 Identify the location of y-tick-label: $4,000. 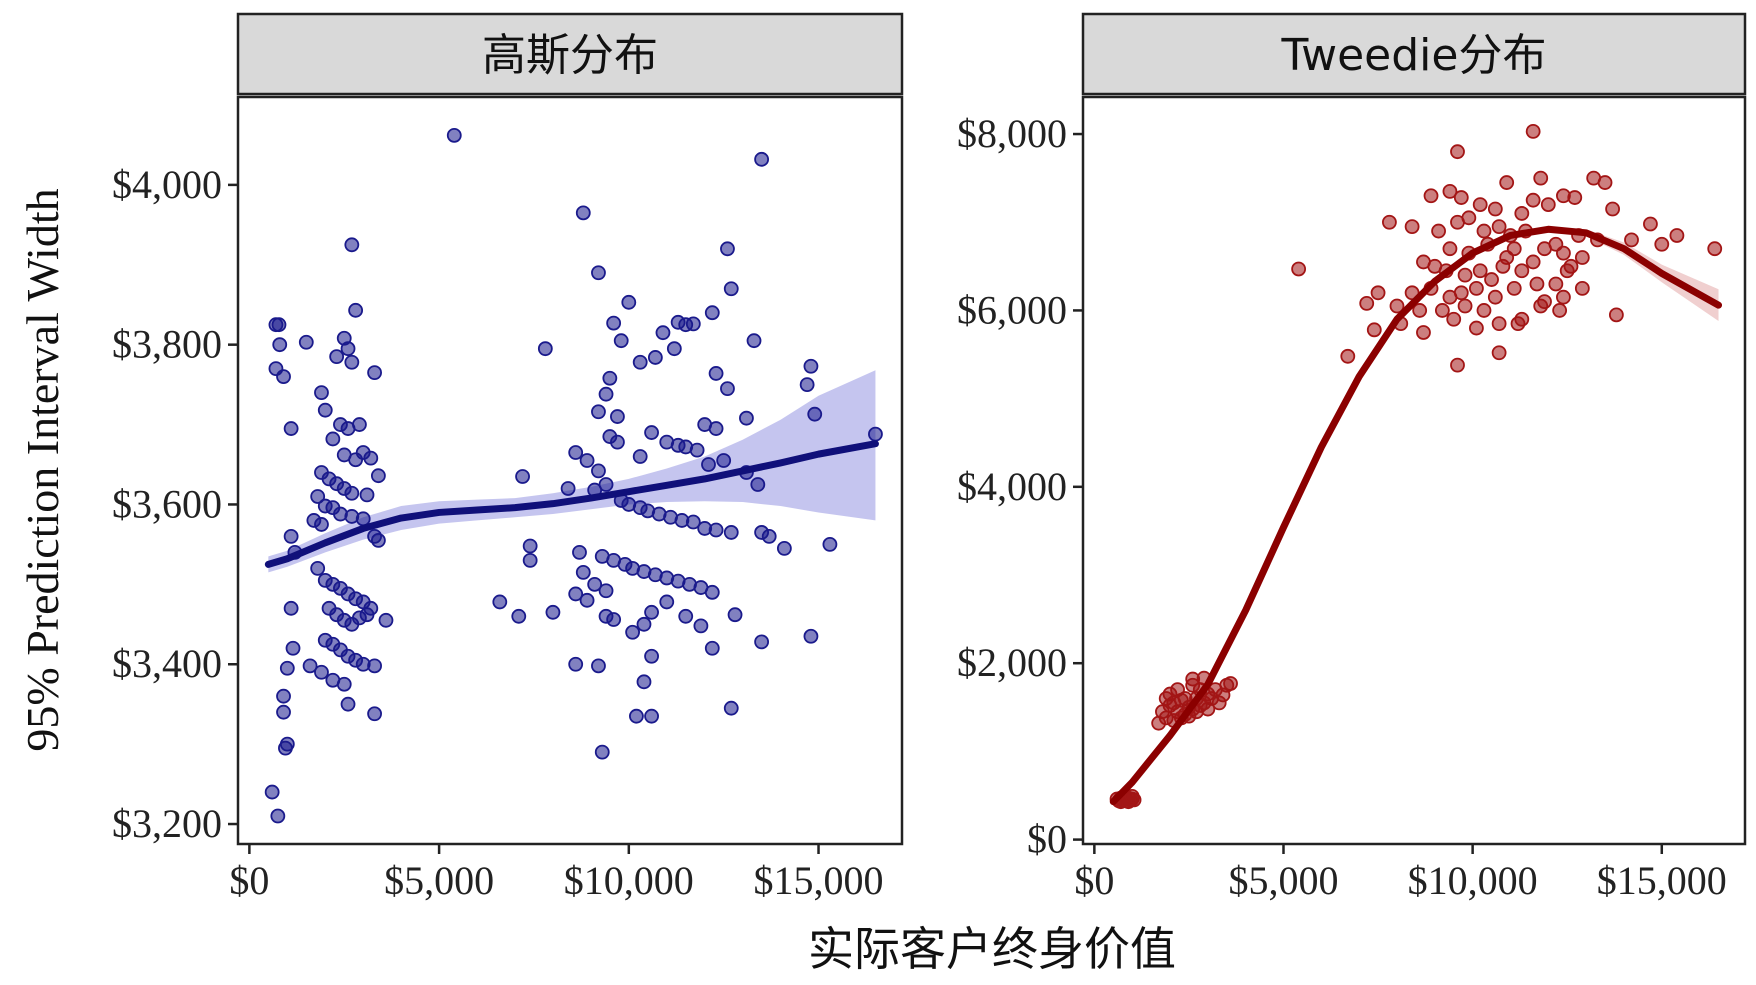
(167, 184).